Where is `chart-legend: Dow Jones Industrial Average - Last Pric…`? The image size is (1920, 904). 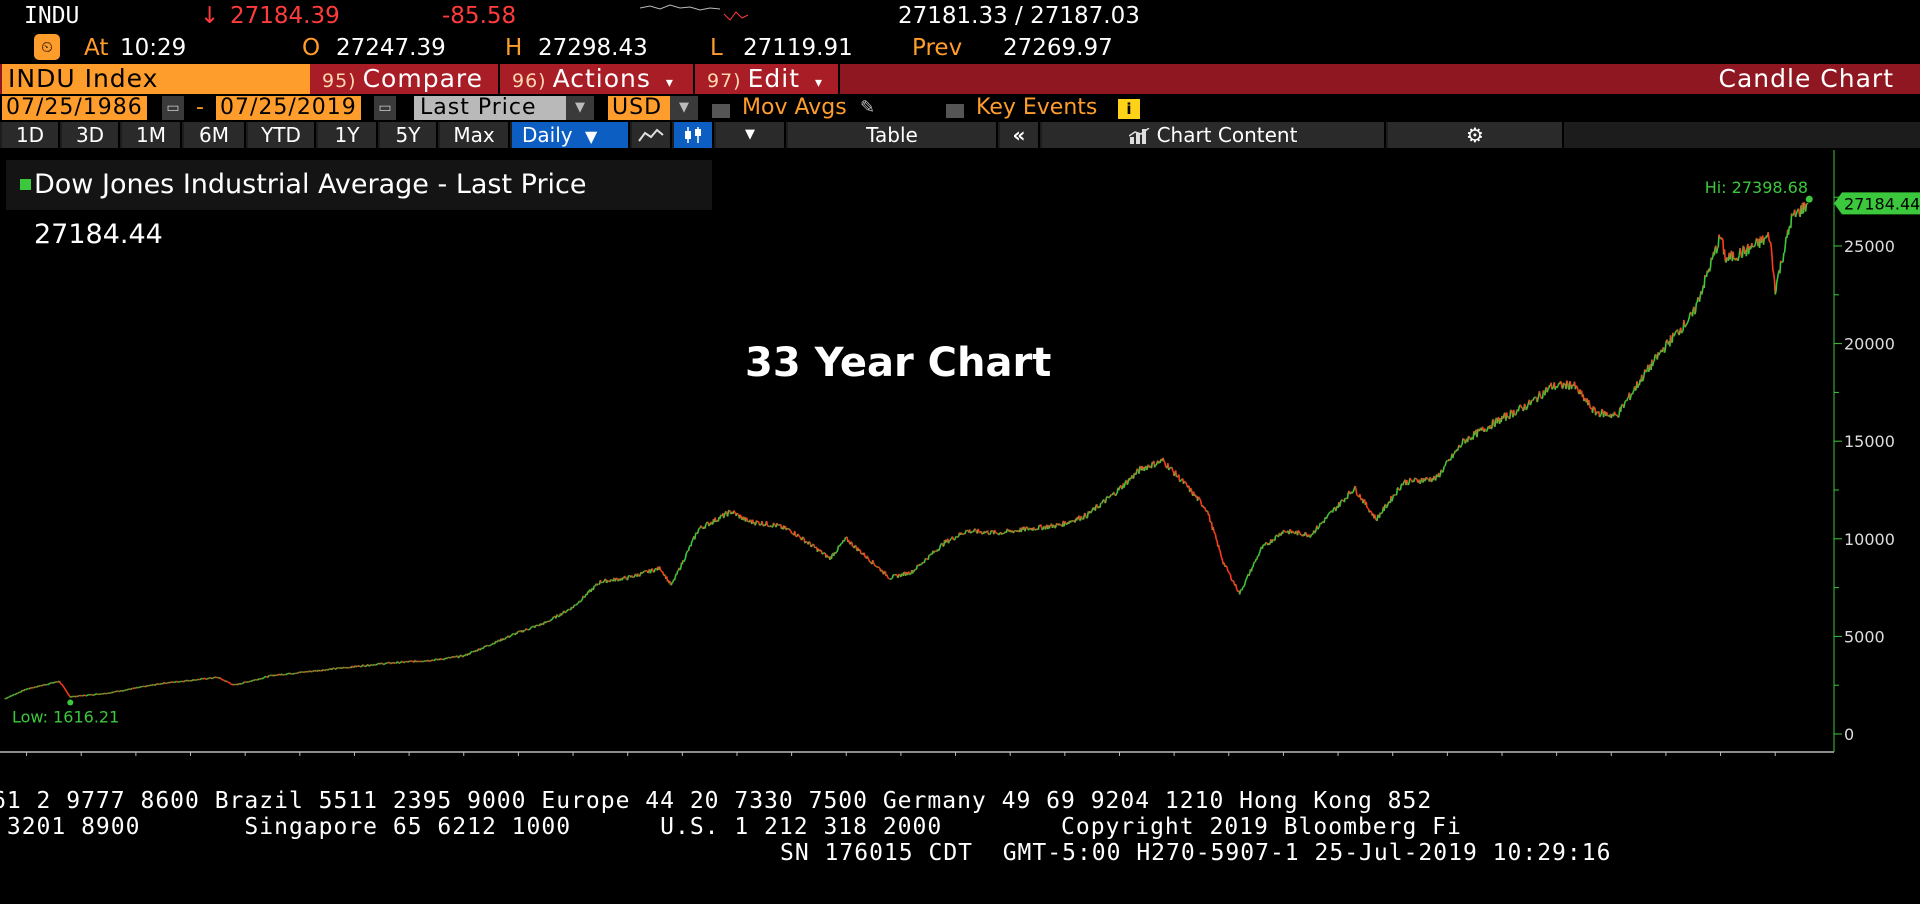
chart-legend: Dow Jones Industrial Average - Last Pric… is located at coordinates (359, 205).